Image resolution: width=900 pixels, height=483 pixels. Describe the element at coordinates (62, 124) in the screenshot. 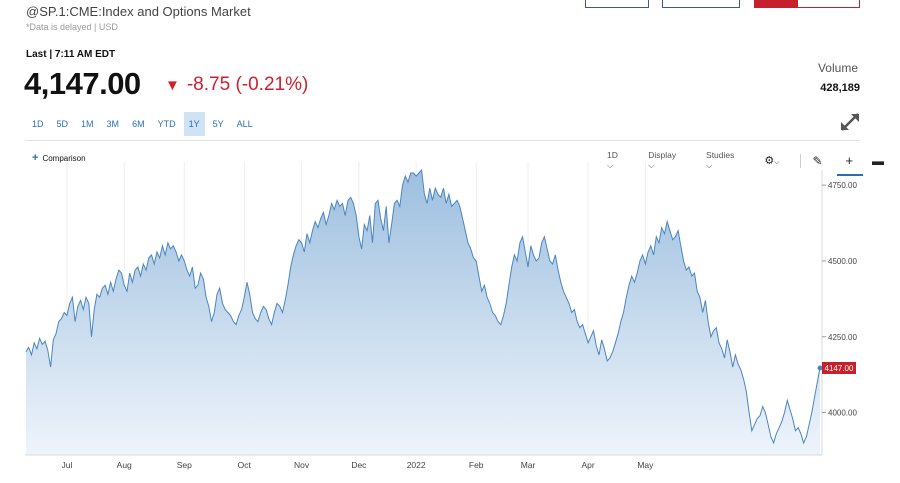

I see `range-tab-5d: 5D` at that location.